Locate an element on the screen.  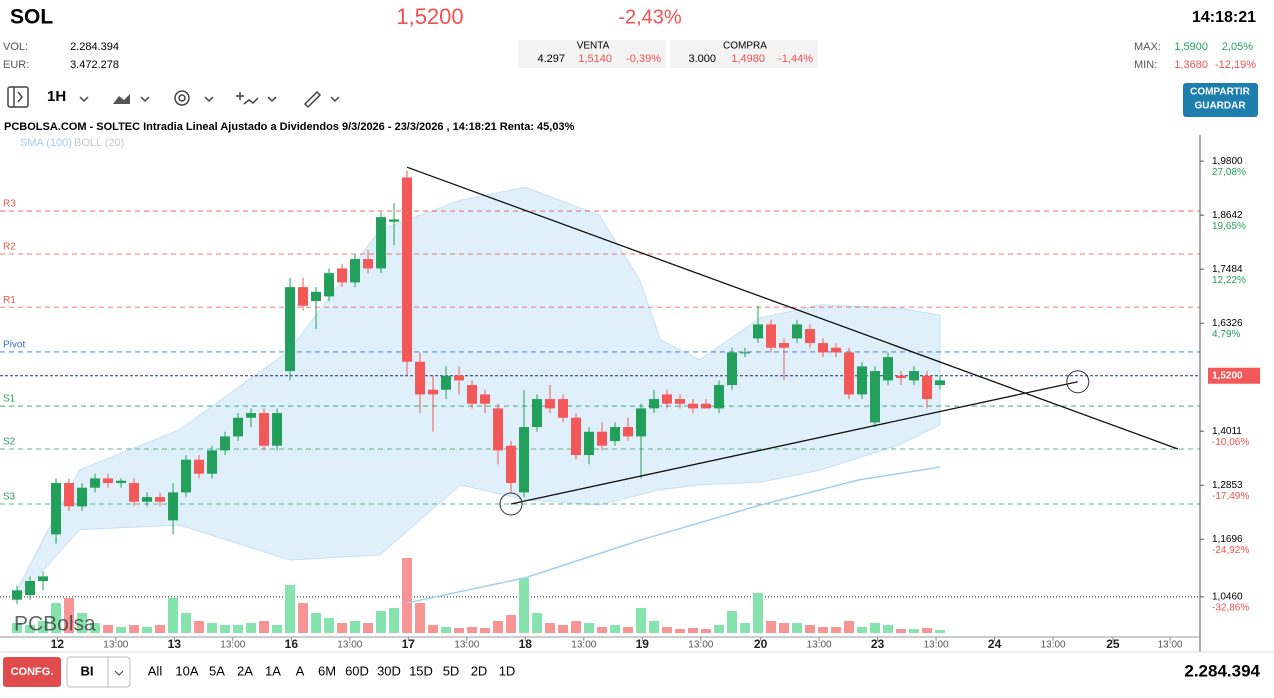
config-button is located at coordinates (32, 672).